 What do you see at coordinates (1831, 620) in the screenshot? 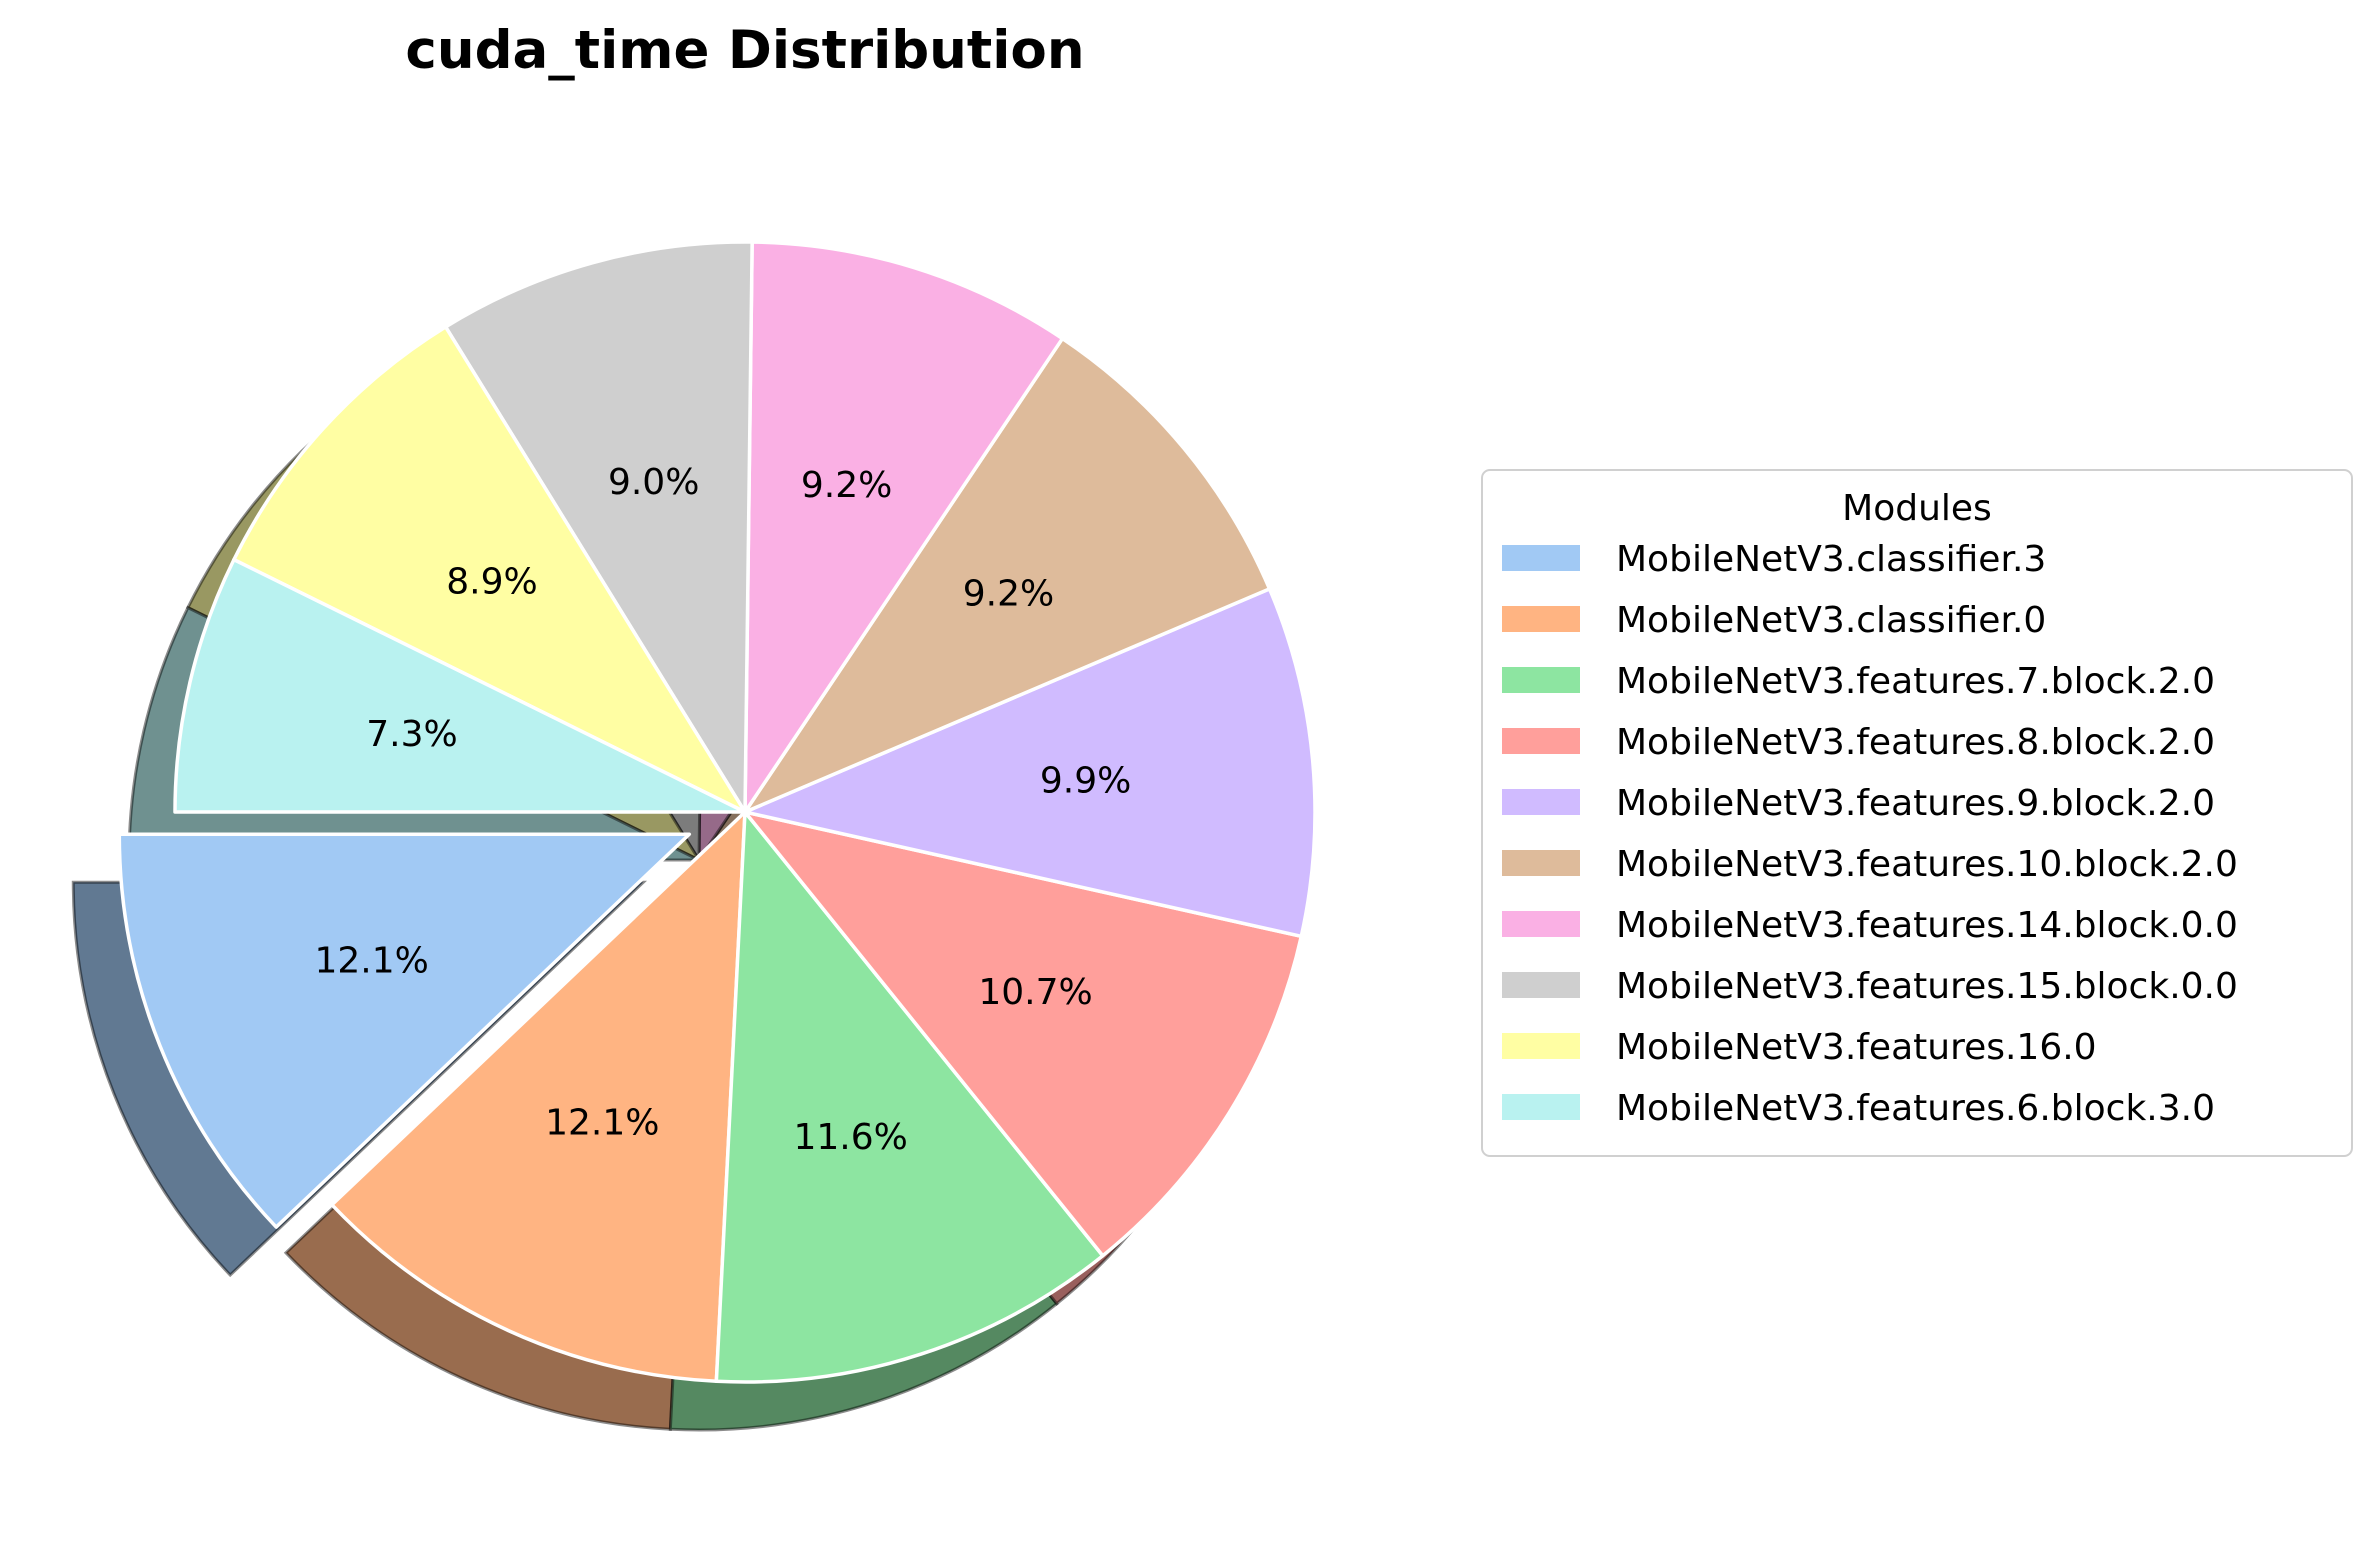
I see `legend-label: MobileNetV3.classifier.0` at bounding box center [1831, 620].